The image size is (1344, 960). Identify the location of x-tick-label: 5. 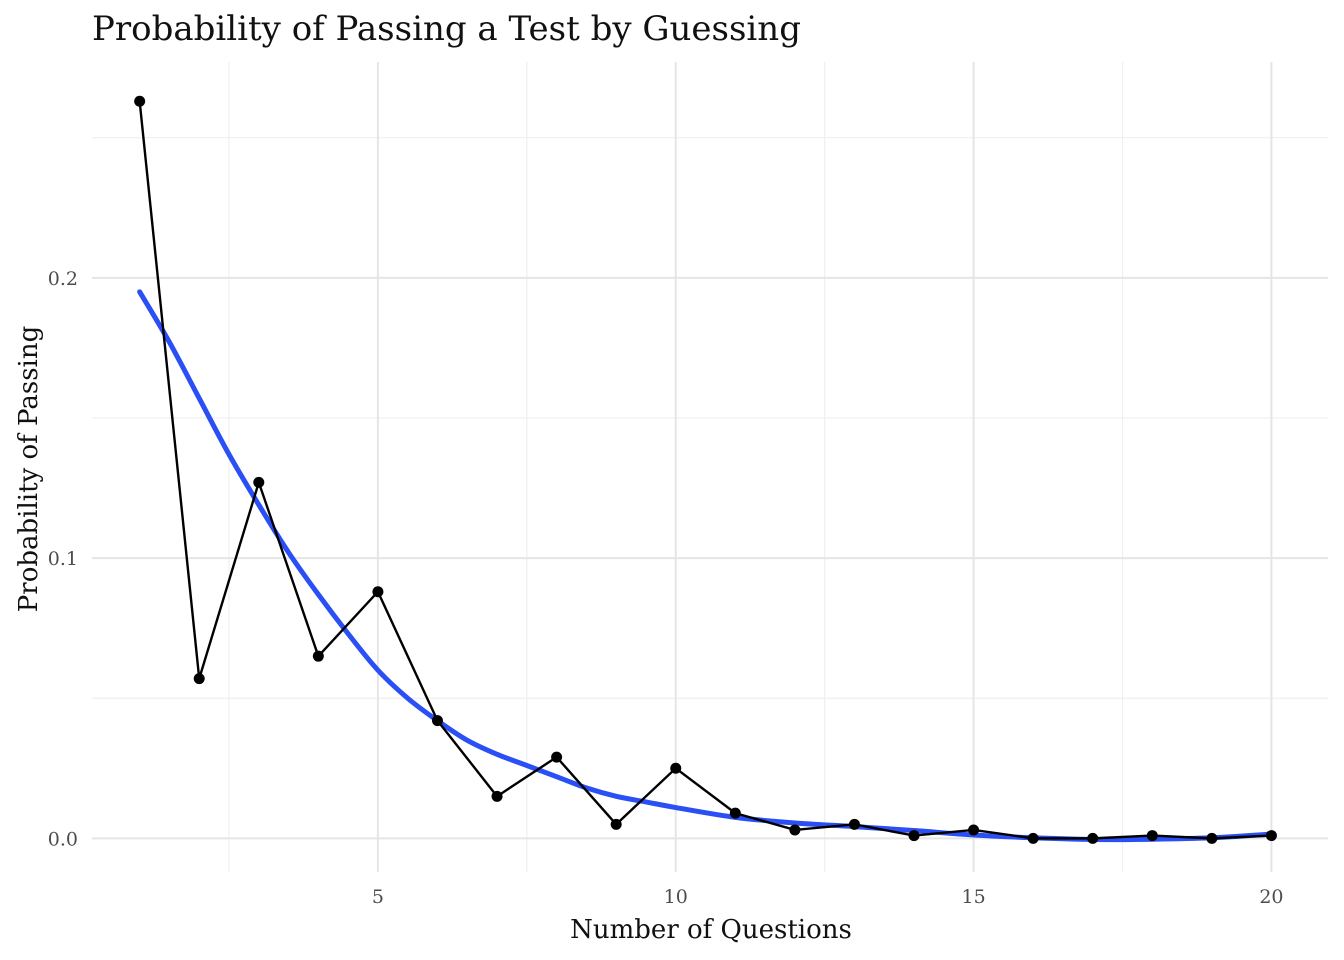
(378, 897).